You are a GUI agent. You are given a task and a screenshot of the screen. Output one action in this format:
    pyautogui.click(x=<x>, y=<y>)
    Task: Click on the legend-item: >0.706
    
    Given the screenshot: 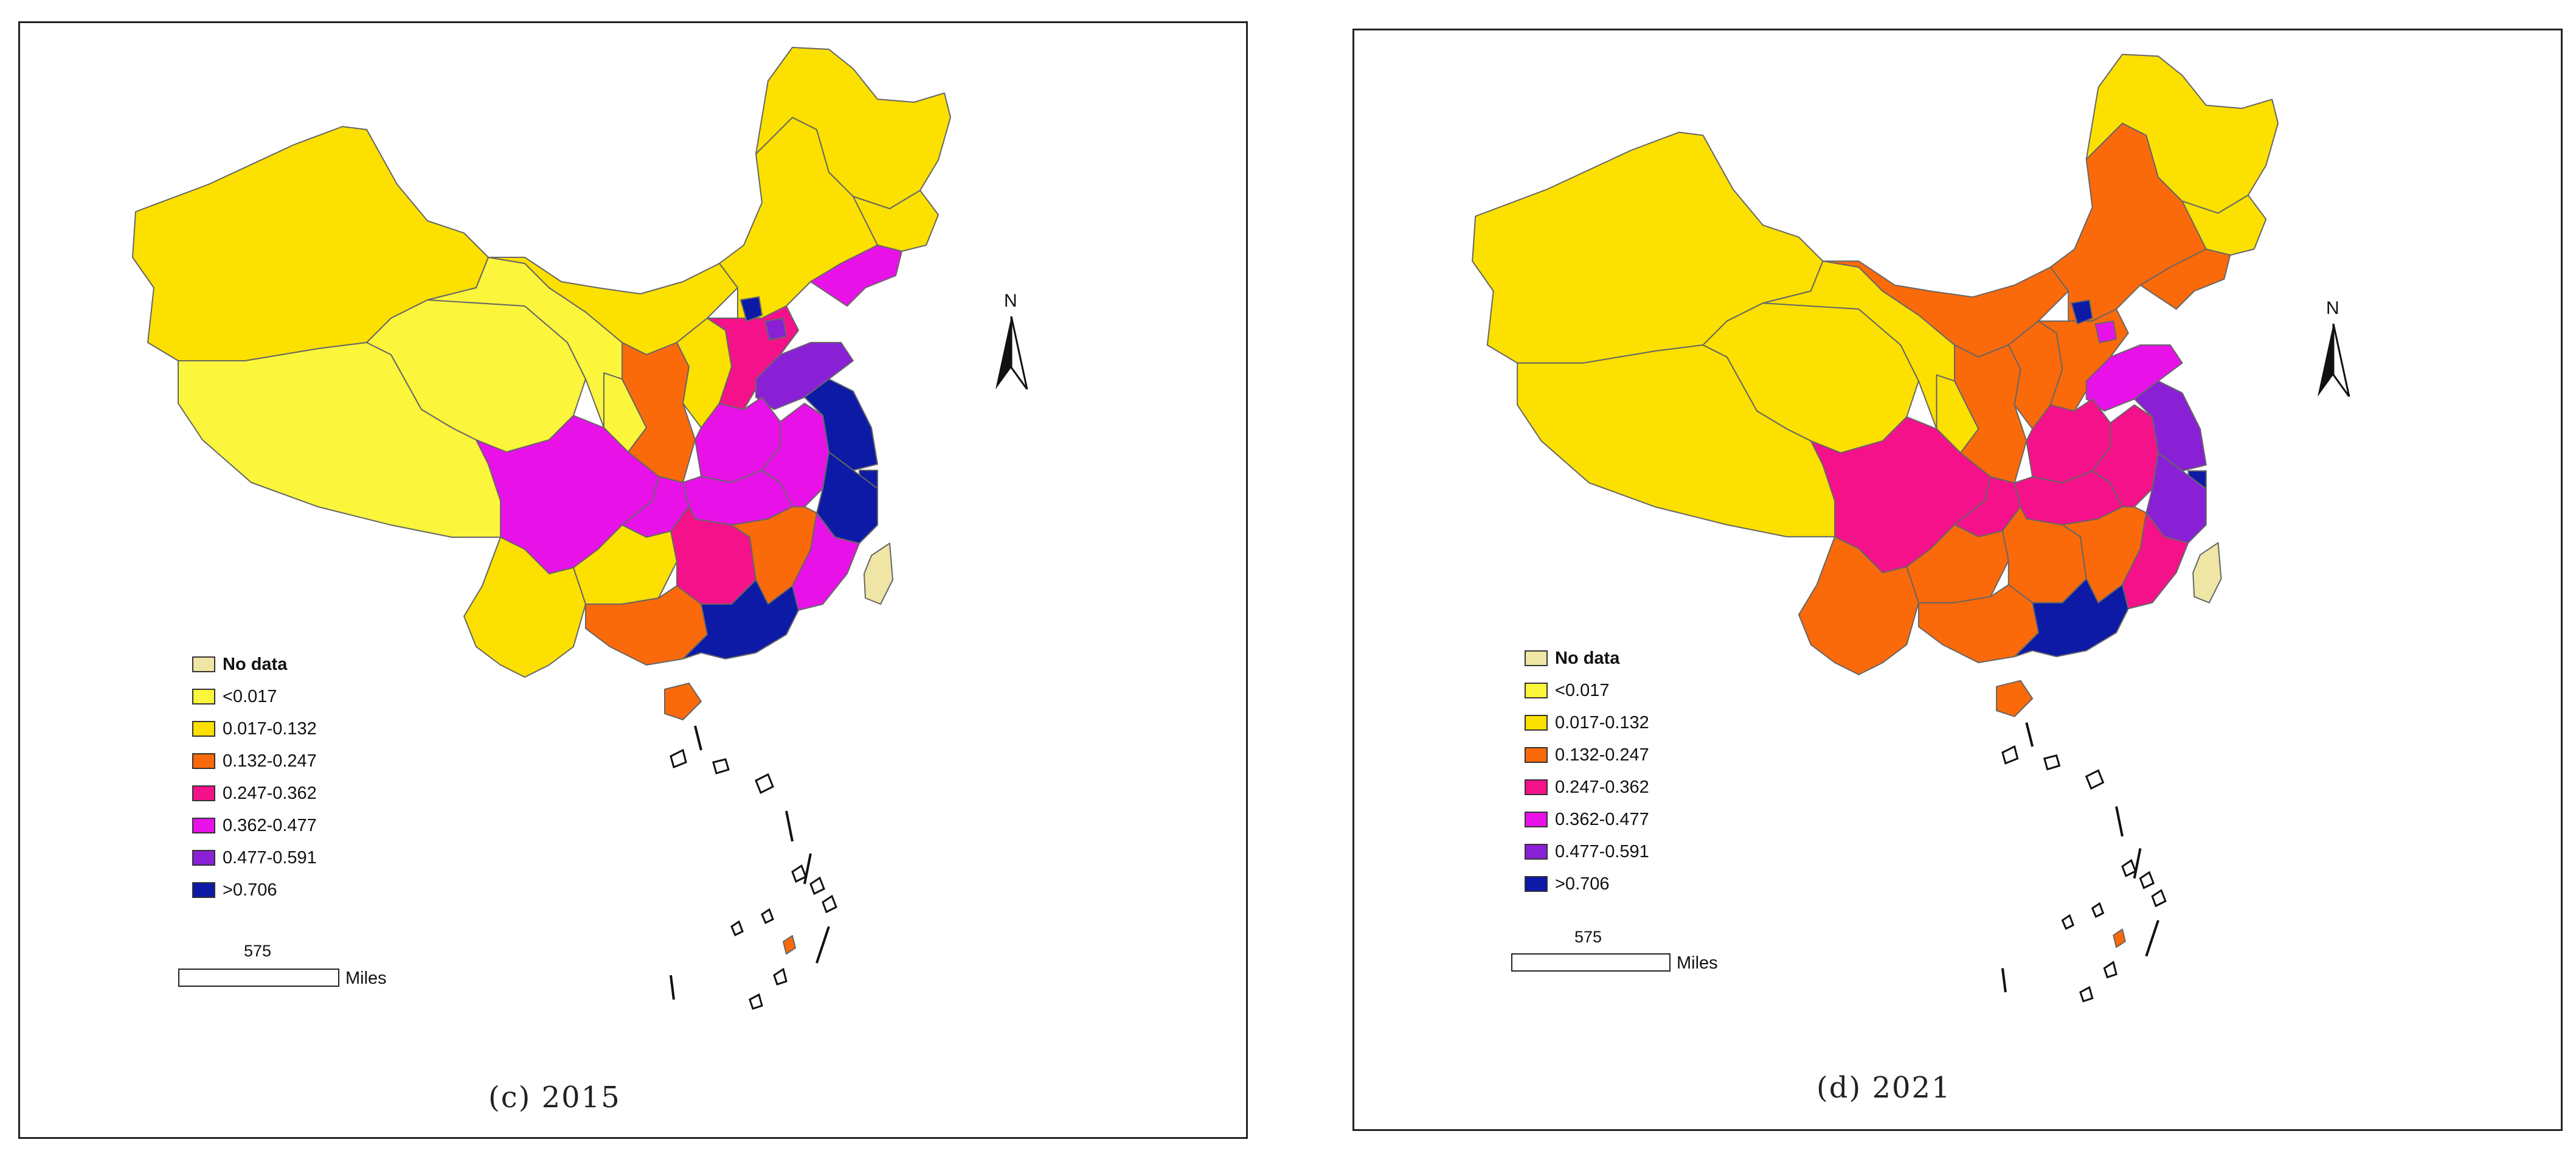 What is the action you would take?
    pyautogui.click(x=234, y=890)
    